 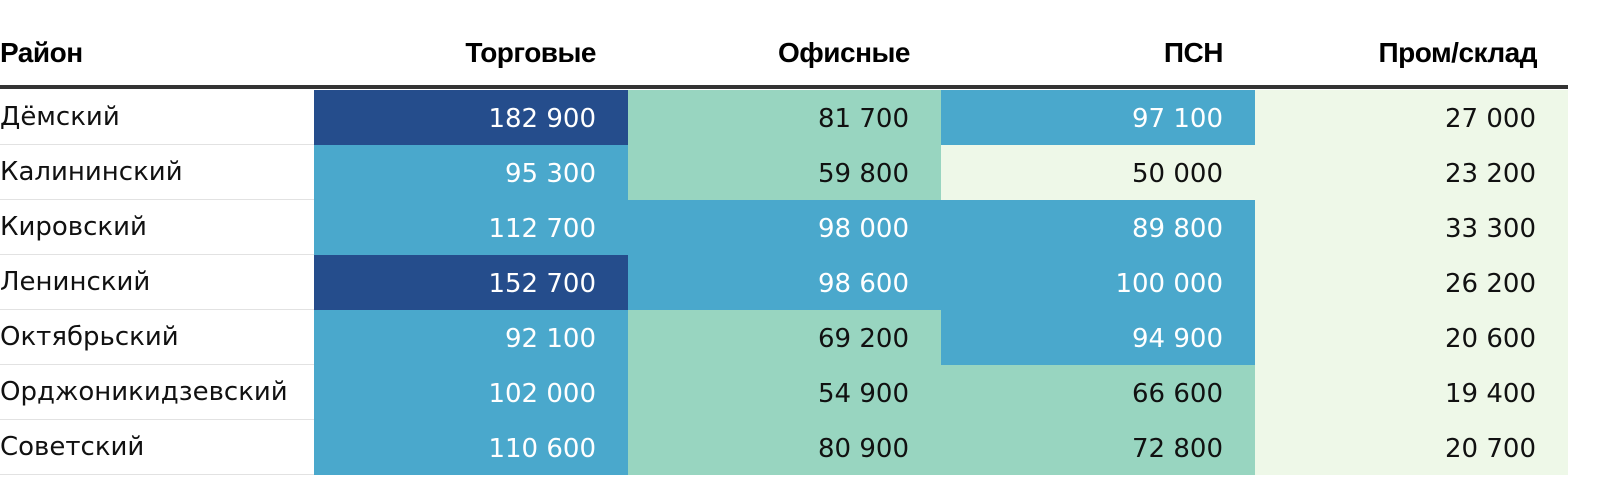 What do you see at coordinates (1177, 119) in the screenshot?
I see `cell-value-label: 97 100` at bounding box center [1177, 119].